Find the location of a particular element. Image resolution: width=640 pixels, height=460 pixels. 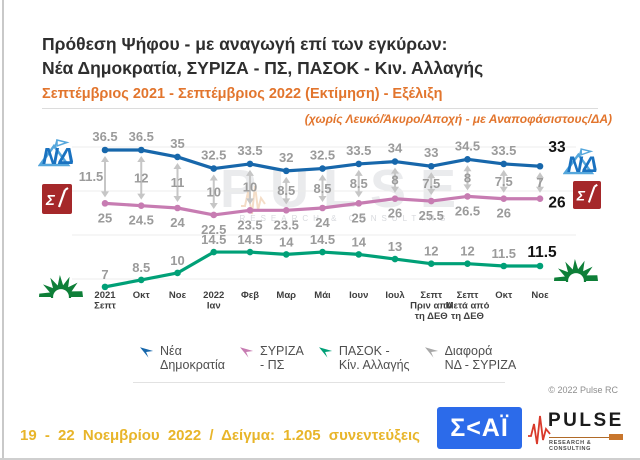

svg-text: 35 is located at coordinates (177, 143).